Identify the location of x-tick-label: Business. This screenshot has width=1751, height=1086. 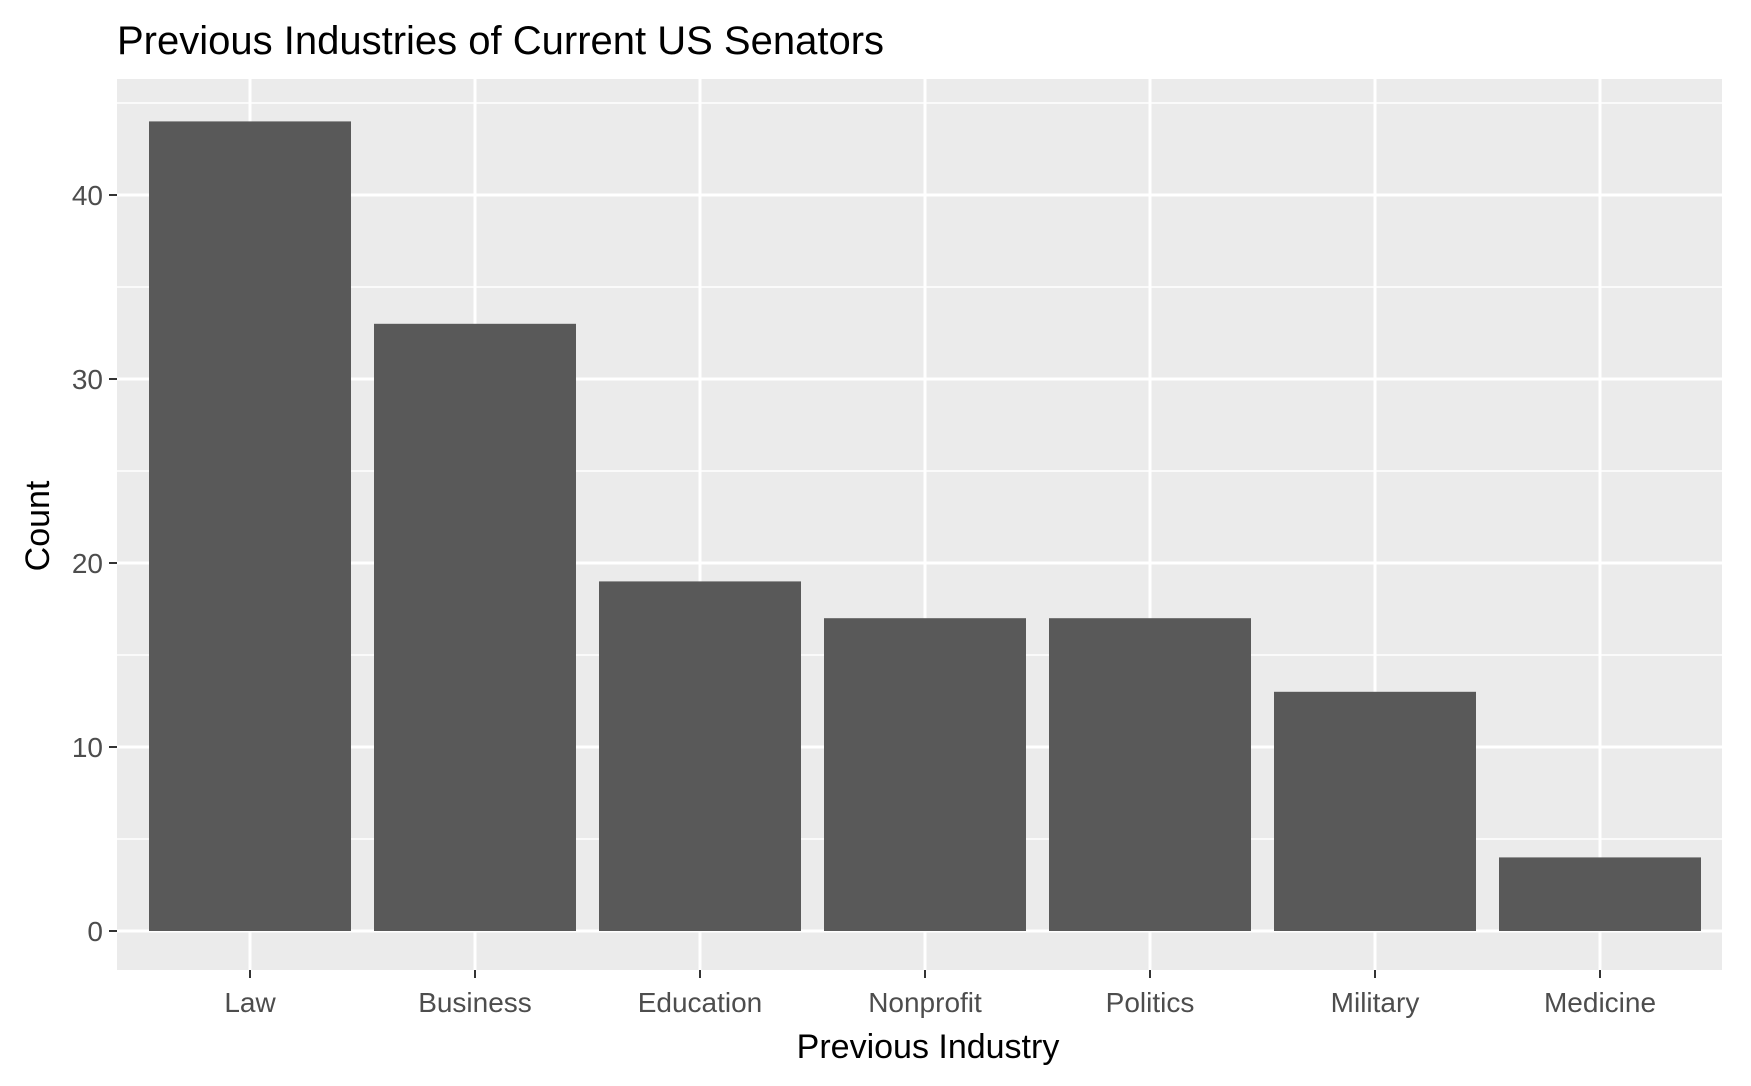
(475, 1002).